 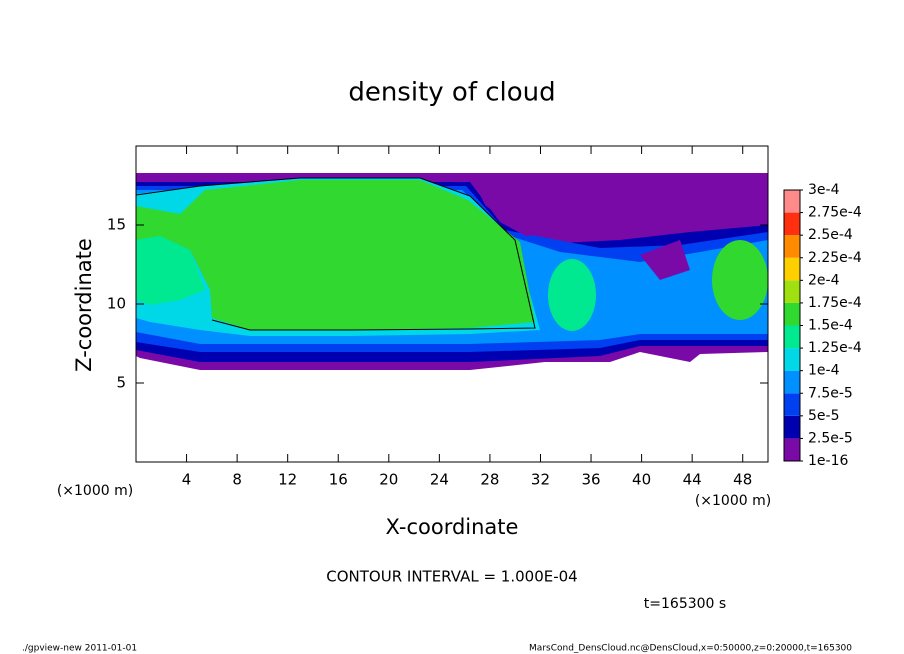 I want to click on colorbar-label: 3e-4, so click(x=824, y=190).